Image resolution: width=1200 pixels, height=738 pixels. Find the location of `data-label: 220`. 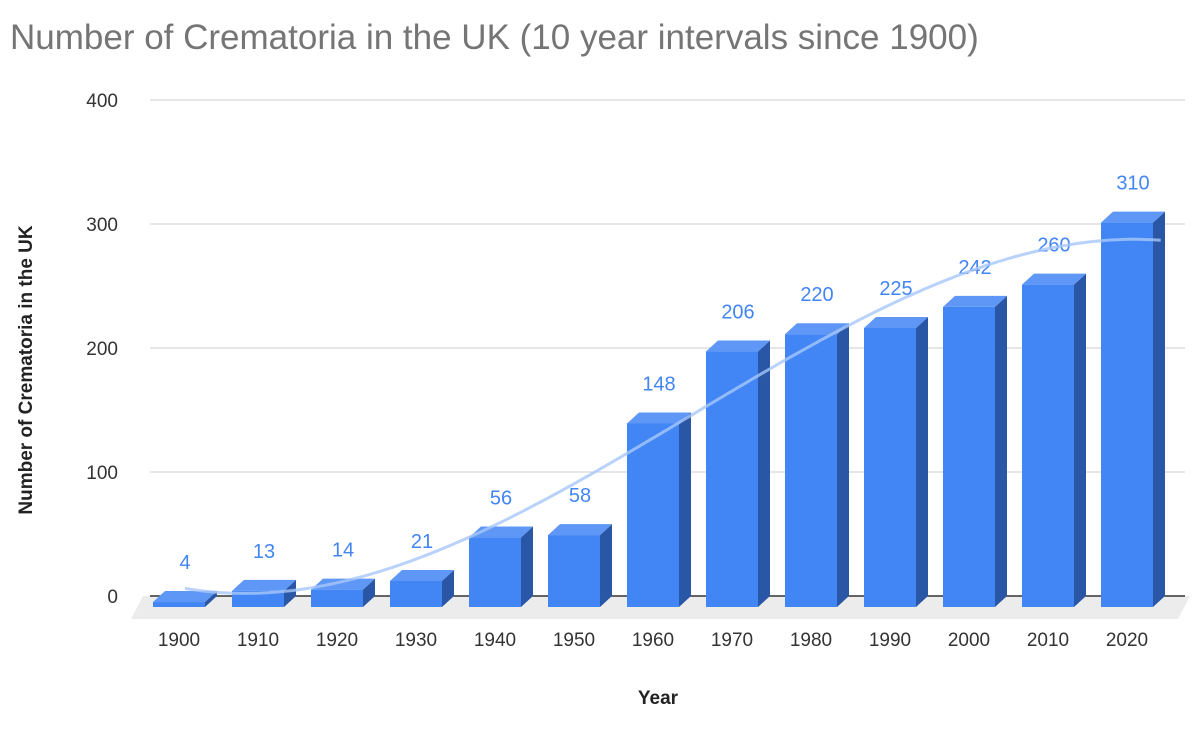

data-label: 220 is located at coordinates (816, 295).